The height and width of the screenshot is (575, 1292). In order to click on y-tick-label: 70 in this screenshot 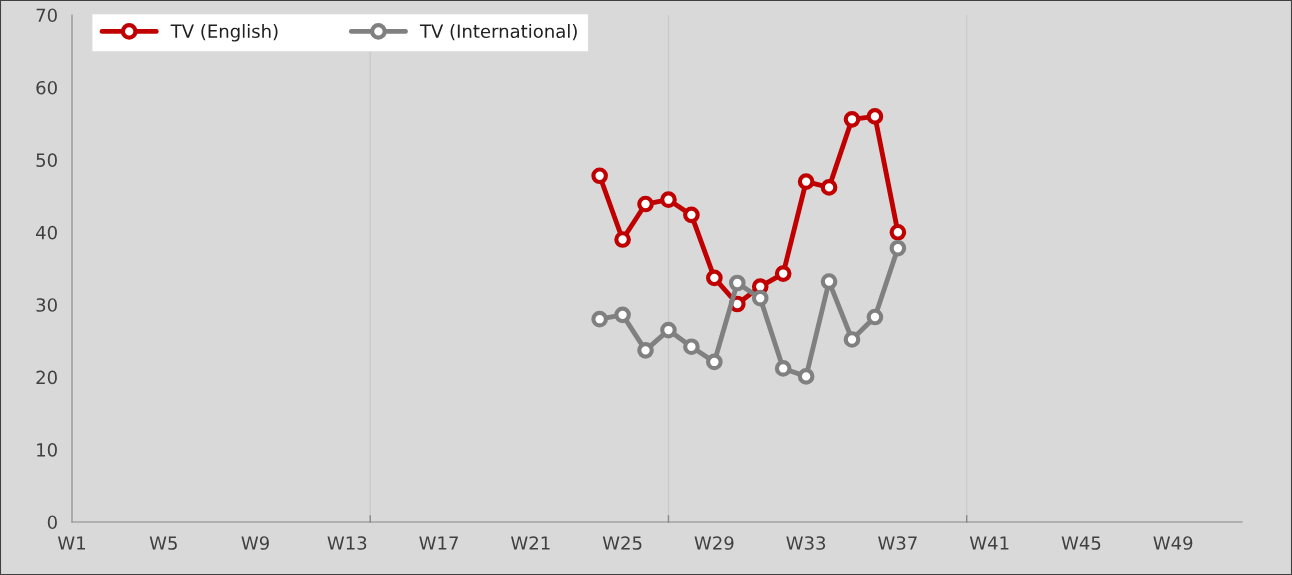, I will do `click(46, 15)`.